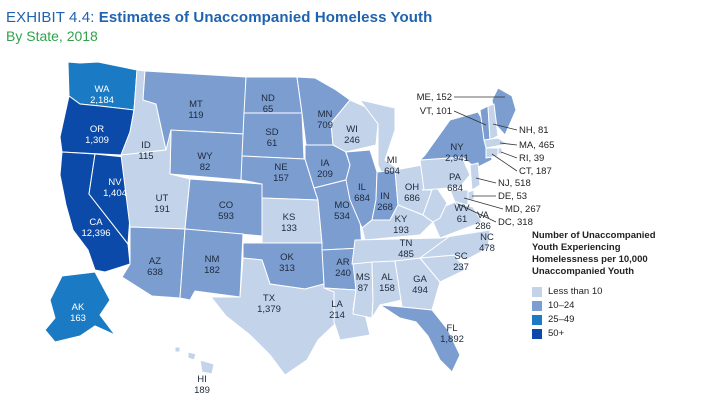 Image resolution: width=709 pixels, height=413 pixels. I want to click on state-md, so click(459, 197).